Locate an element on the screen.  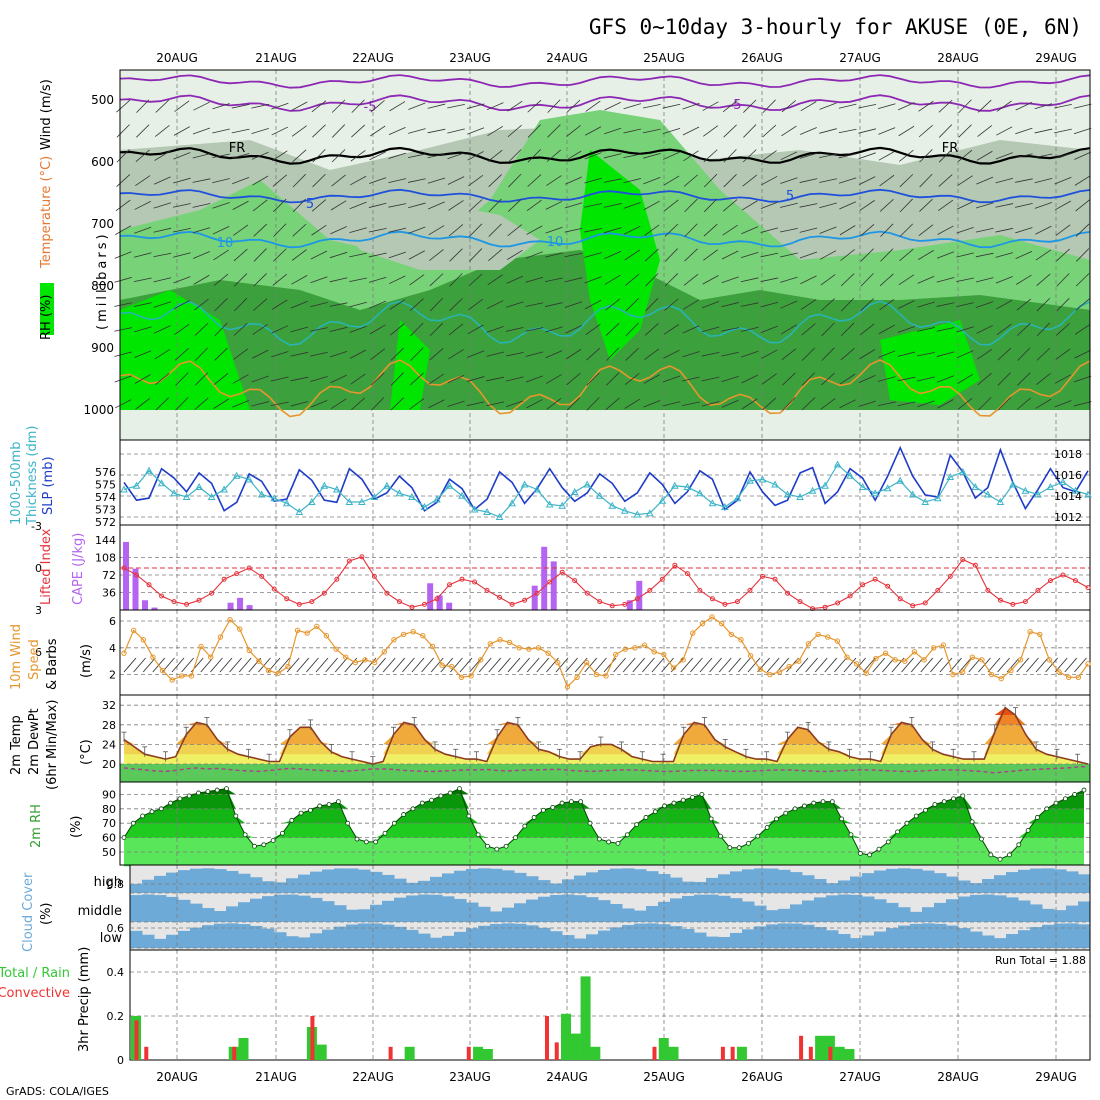
wind-barbs-label: & Barbs is located at coordinates (52, 664).